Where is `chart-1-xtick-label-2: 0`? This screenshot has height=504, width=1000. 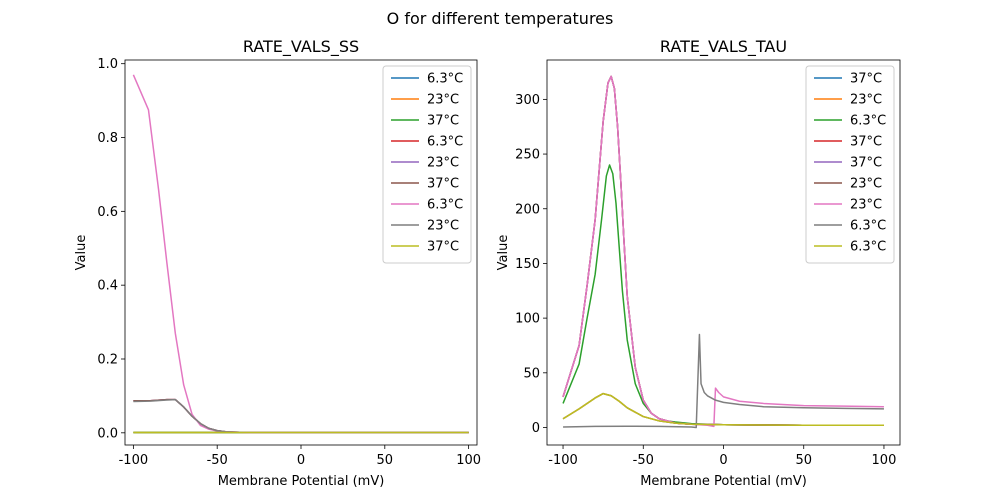
chart-1-xtick-label-2: 0 is located at coordinates (723, 460).